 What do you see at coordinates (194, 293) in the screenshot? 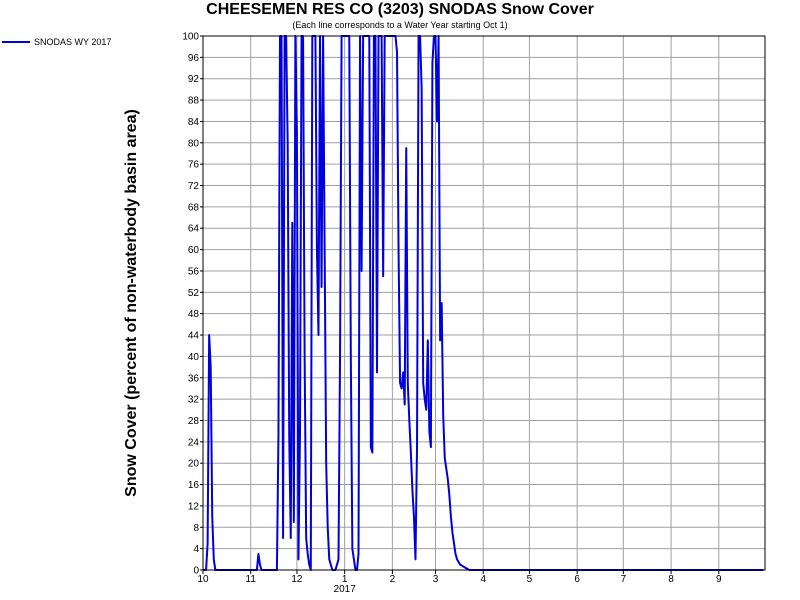
I see `y-tick-label: 52` at bounding box center [194, 293].